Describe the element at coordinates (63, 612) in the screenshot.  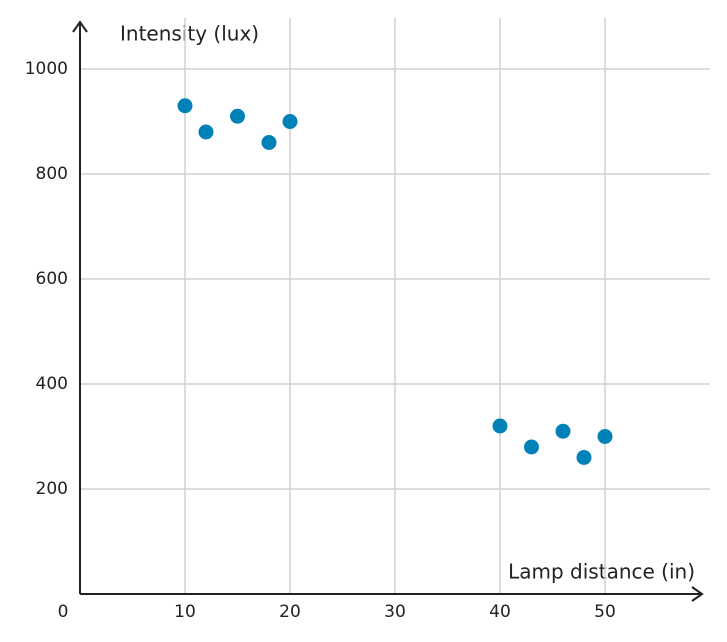
I see `x-tick-label: 0` at that location.